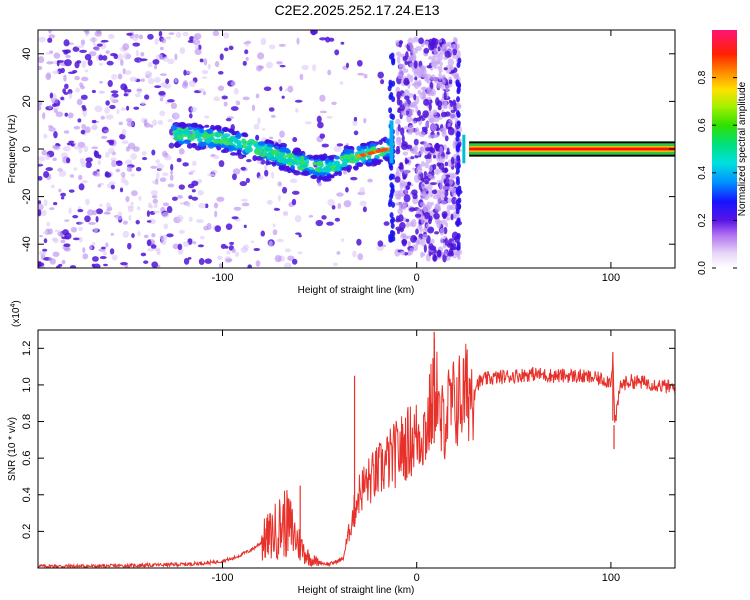  I want to click on figure-title: C2E2.2025.252.17.24.E13, so click(356, 10).